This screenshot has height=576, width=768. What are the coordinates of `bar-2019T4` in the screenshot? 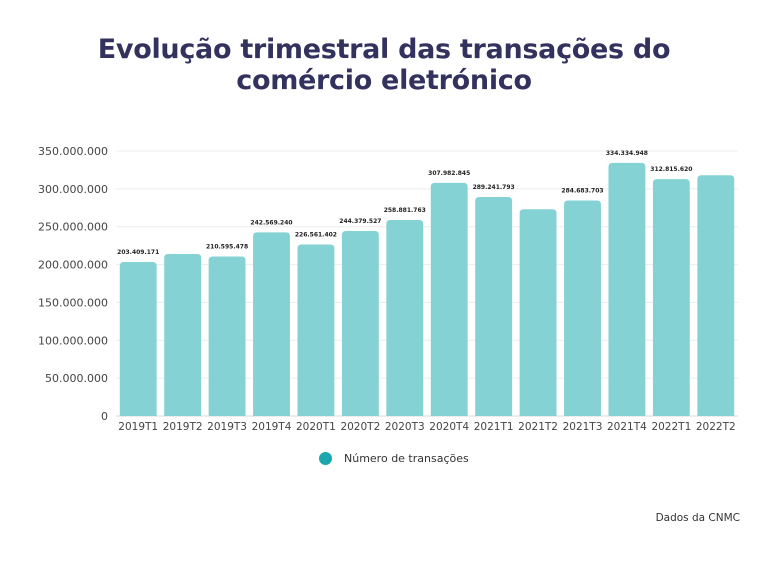 It's located at (271, 324).